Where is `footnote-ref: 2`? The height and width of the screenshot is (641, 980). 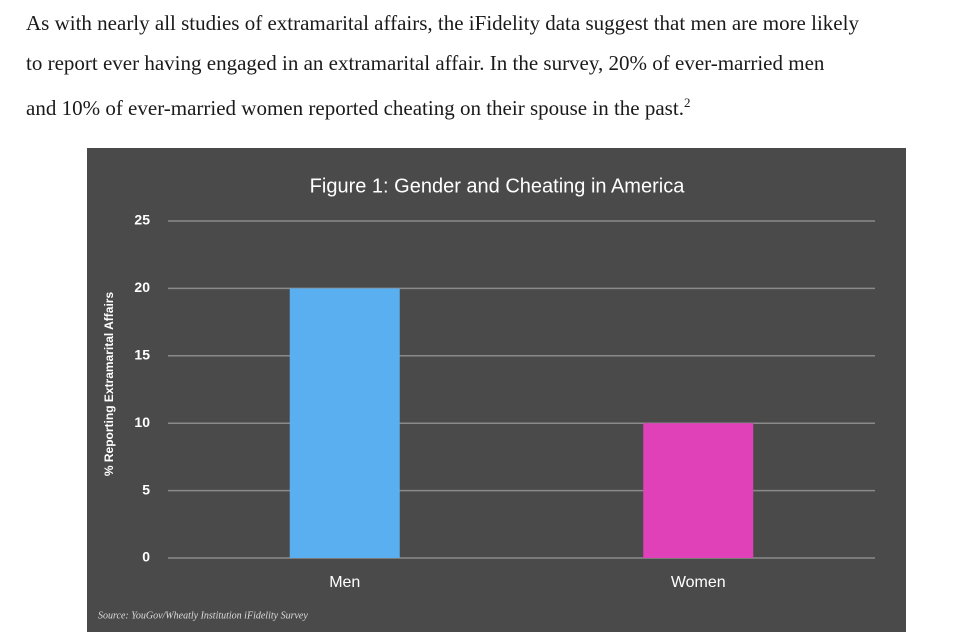
footnote-ref: 2 is located at coordinates (687, 102).